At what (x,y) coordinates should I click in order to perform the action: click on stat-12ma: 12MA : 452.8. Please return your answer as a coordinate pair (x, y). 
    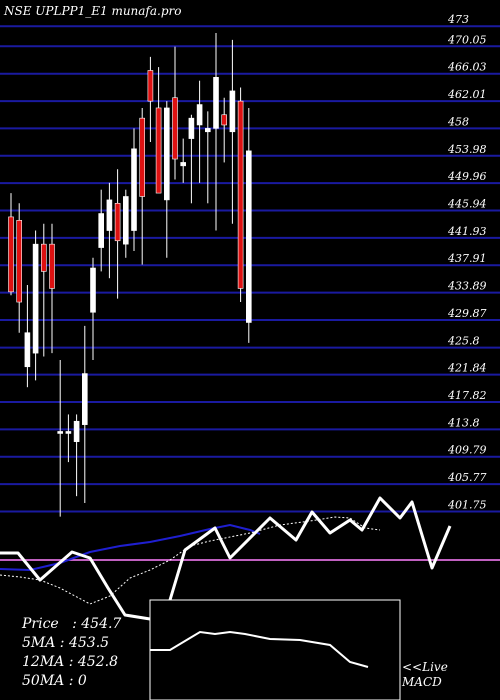
    Looking at the image, I should click on (70, 662).